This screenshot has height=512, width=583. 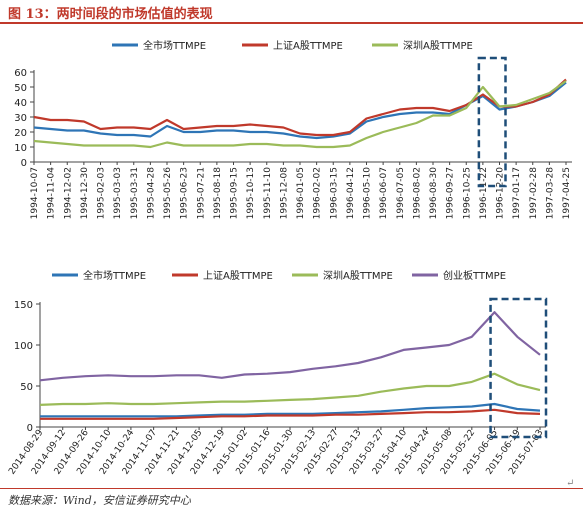 I want to click on top-y-tick-label-3: 30, so click(x=20, y=118).